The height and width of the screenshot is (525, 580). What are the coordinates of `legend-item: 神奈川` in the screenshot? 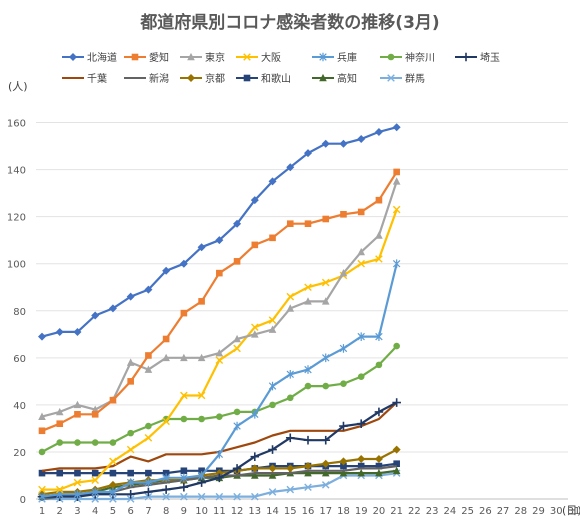 It's located at (407, 57).